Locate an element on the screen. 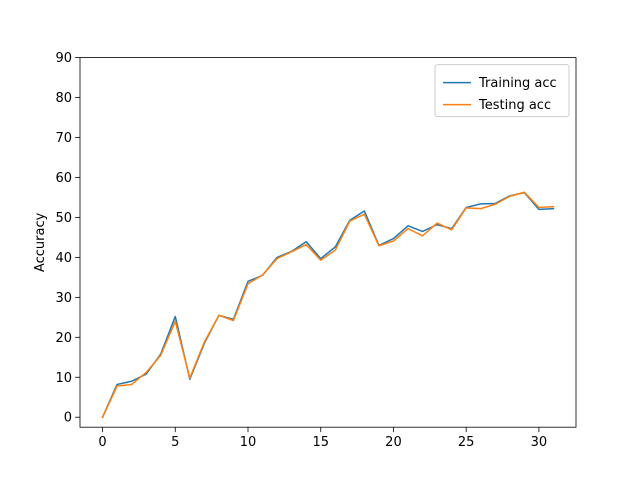 The height and width of the screenshot is (480, 640). y-axis-label: Accuracy is located at coordinates (40, 242).